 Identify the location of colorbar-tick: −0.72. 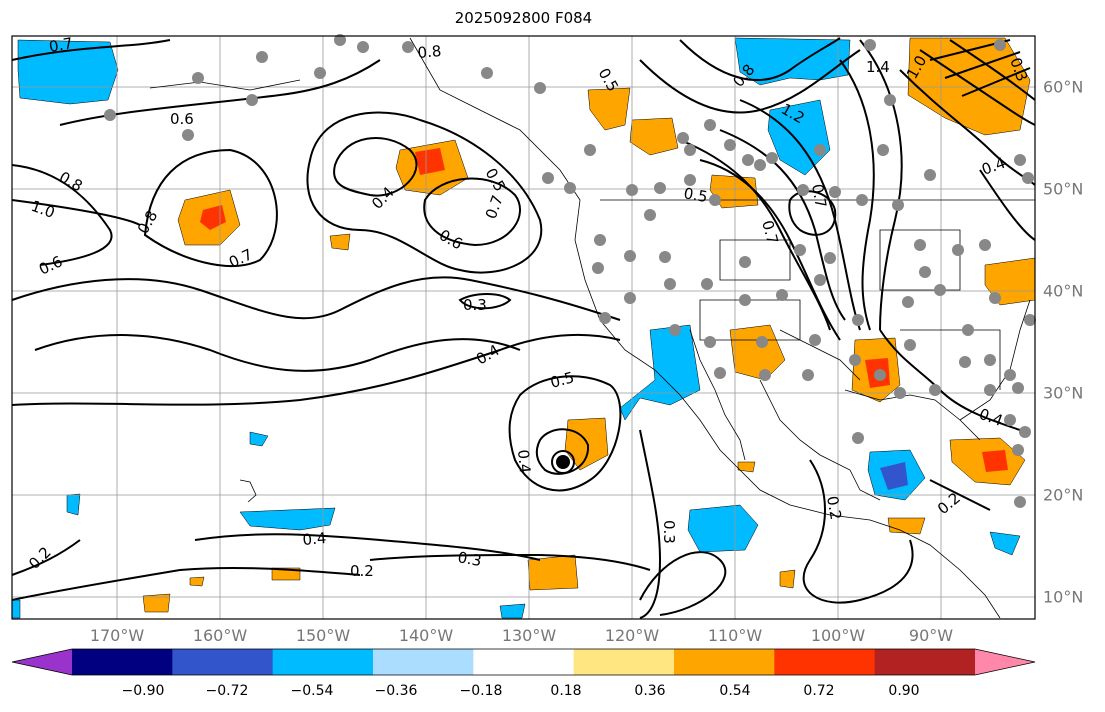
(227, 691).